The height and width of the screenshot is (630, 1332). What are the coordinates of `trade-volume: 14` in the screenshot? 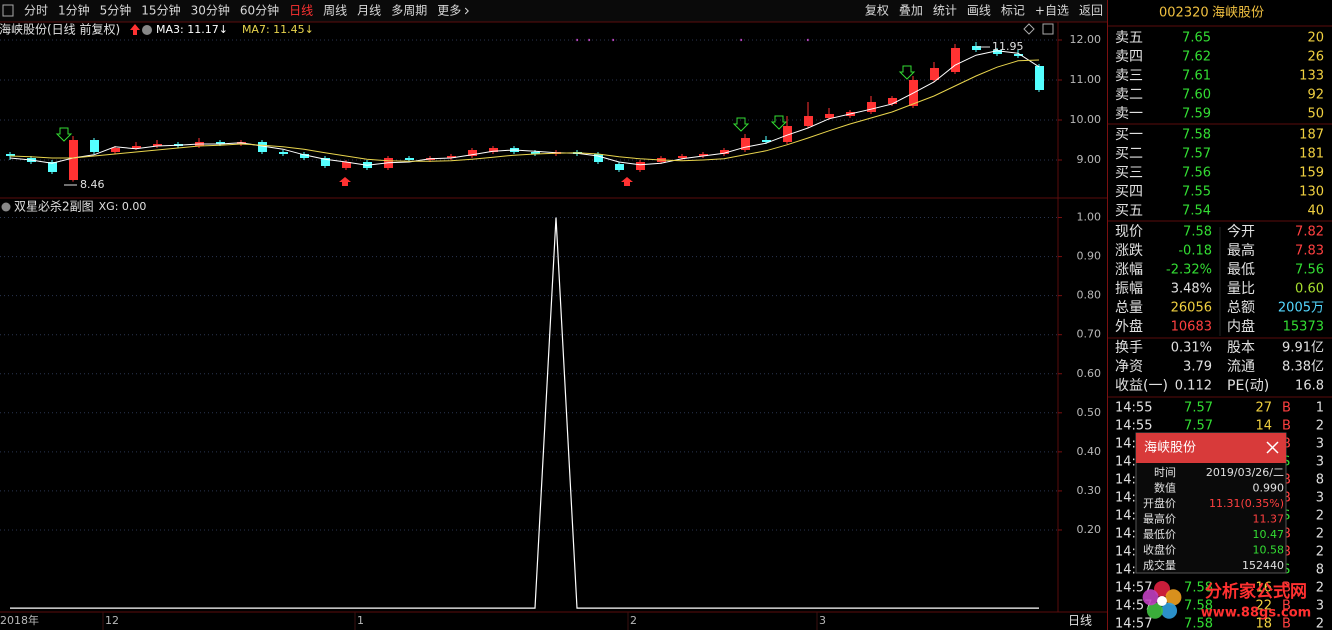 It's located at (1263, 426).